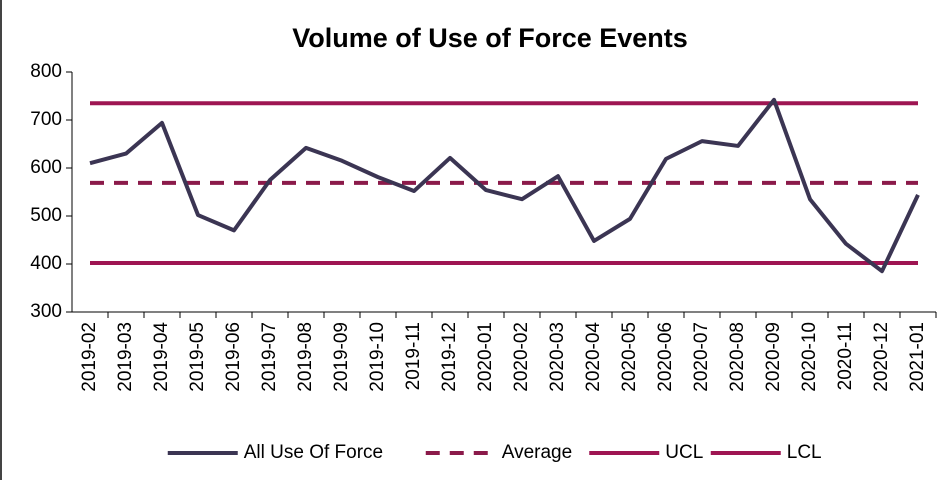 Image resolution: width=943 pixels, height=480 pixels. What do you see at coordinates (845, 356) in the screenshot?
I see `x-tick-label: 2020-11` at bounding box center [845, 356].